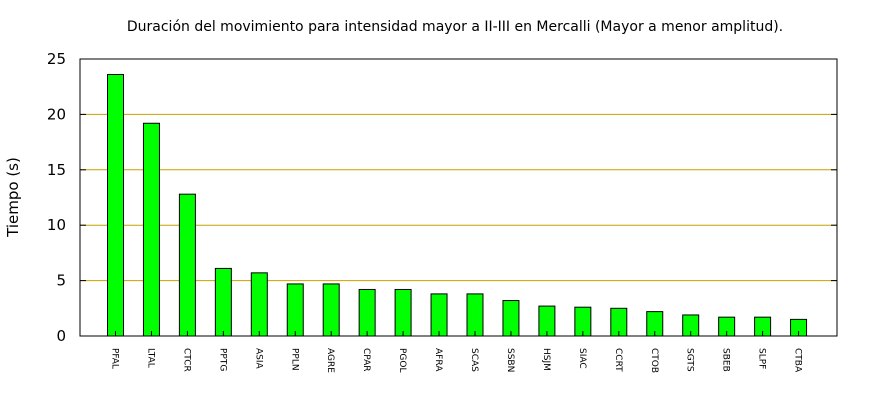 Image resolution: width=870 pixels, height=400 pixels. I want to click on x-tick-label: HSJM, so click(546, 359).